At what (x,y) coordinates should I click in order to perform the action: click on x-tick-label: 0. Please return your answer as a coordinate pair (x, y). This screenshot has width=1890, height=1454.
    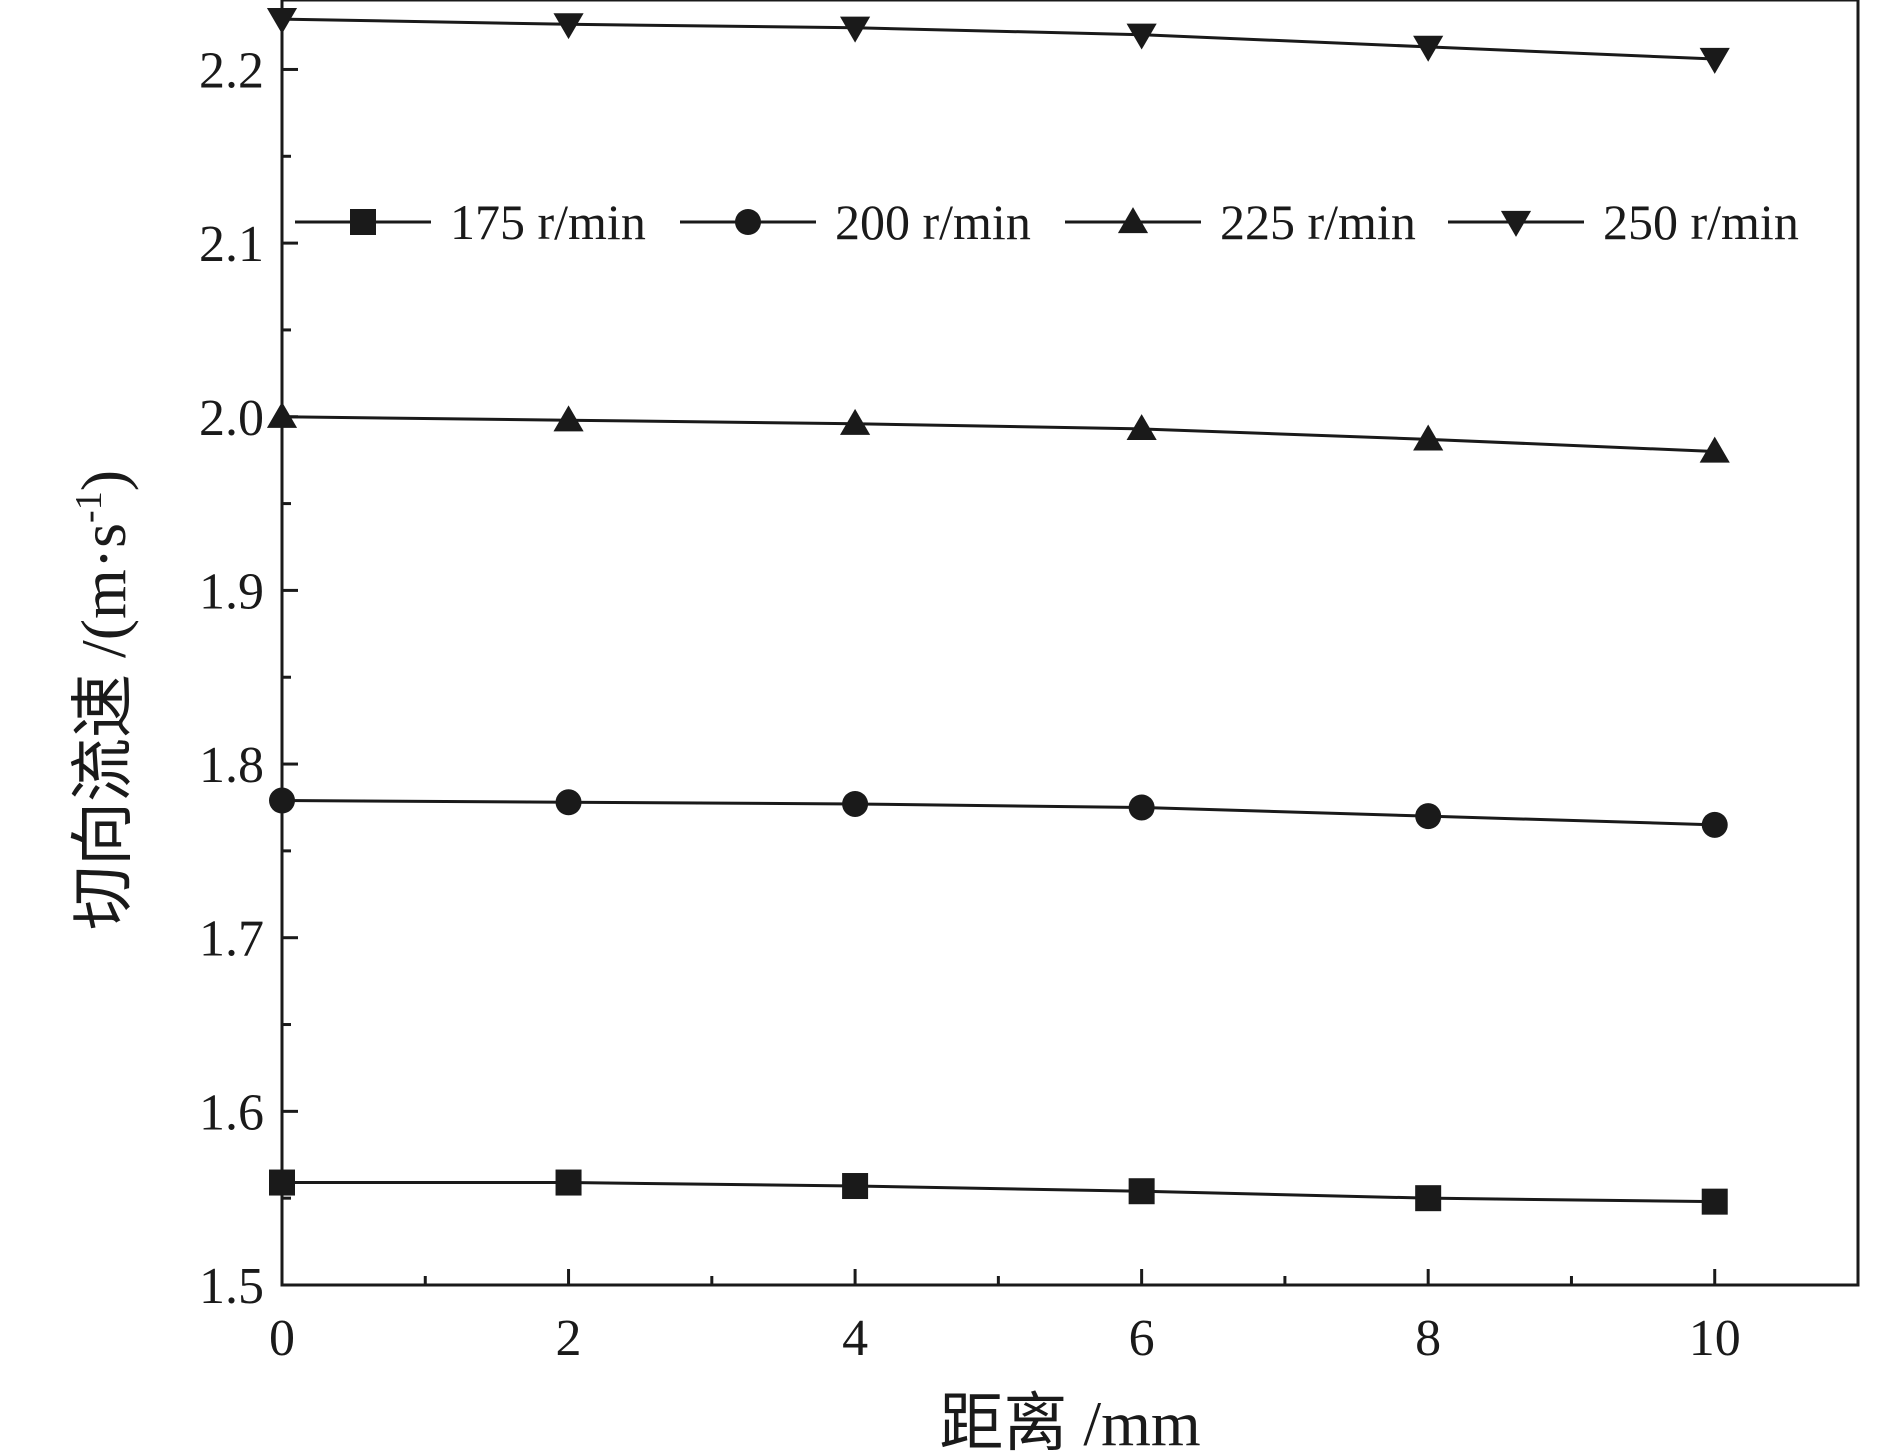
    Looking at the image, I should click on (282, 1338).